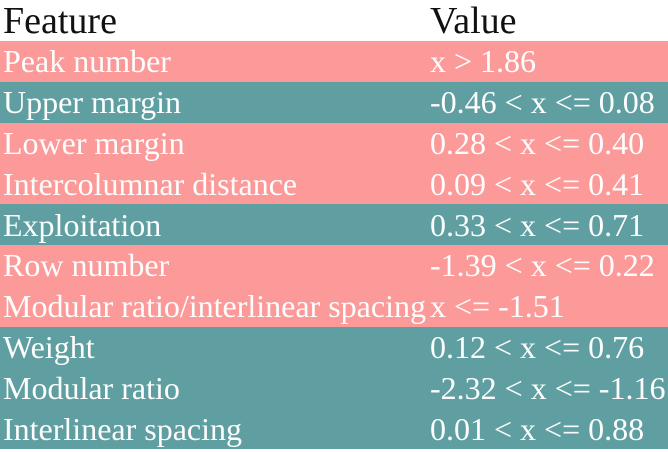 This screenshot has width=668, height=452. What do you see at coordinates (60, 21) in the screenshot?
I see `column-header-feature: Feature` at bounding box center [60, 21].